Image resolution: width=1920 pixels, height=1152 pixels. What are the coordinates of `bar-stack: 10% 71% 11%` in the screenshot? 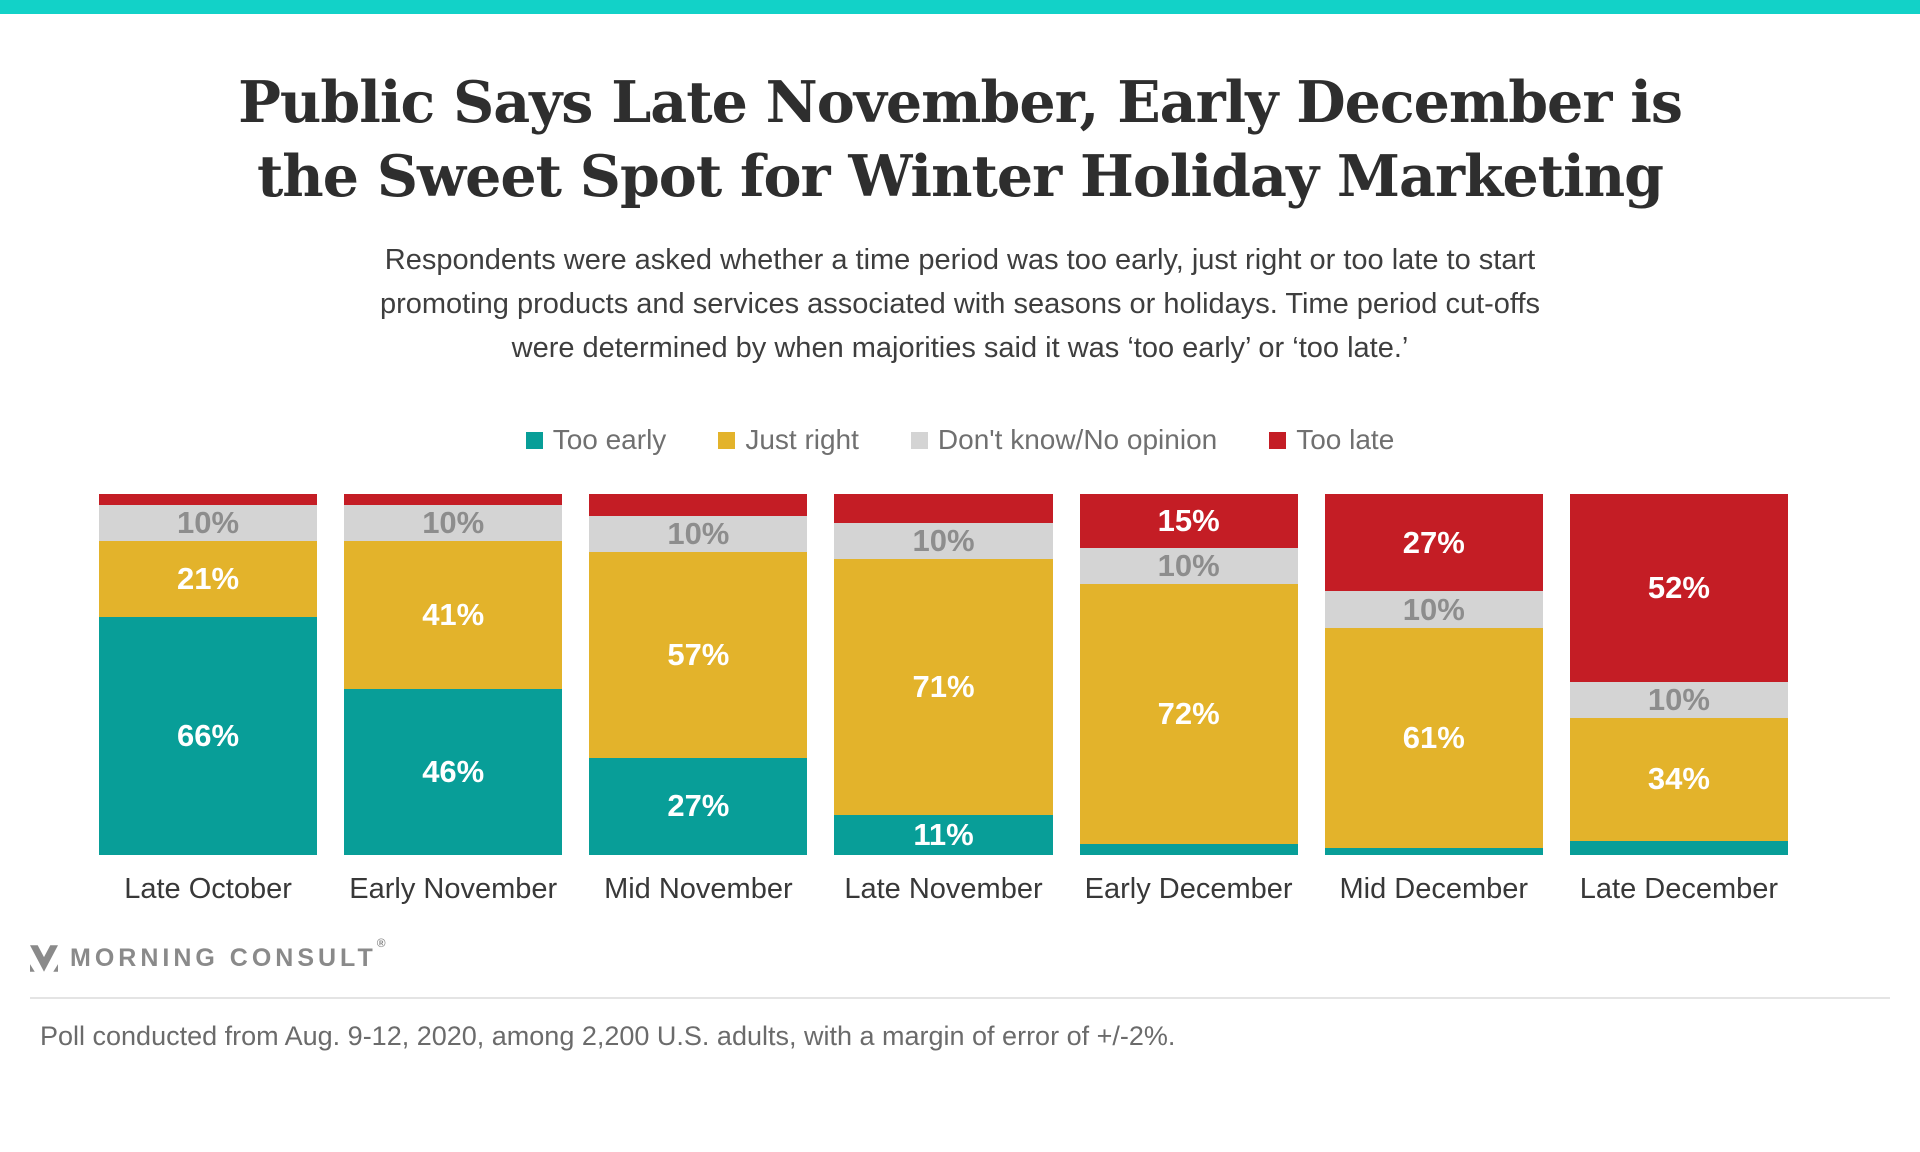 It's located at (943, 674).